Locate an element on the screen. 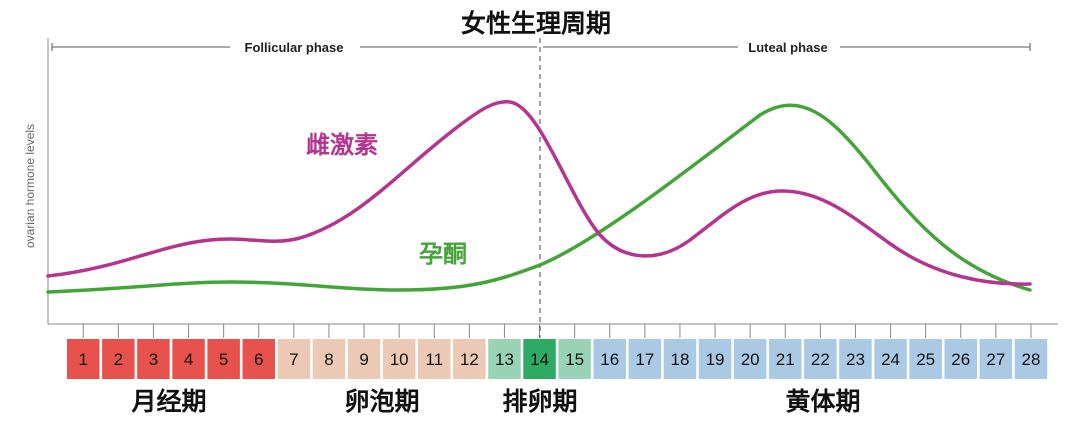 Image resolution: width=1080 pixels, height=422 pixels. day-cell: 7 is located at coordinates (294, 359).